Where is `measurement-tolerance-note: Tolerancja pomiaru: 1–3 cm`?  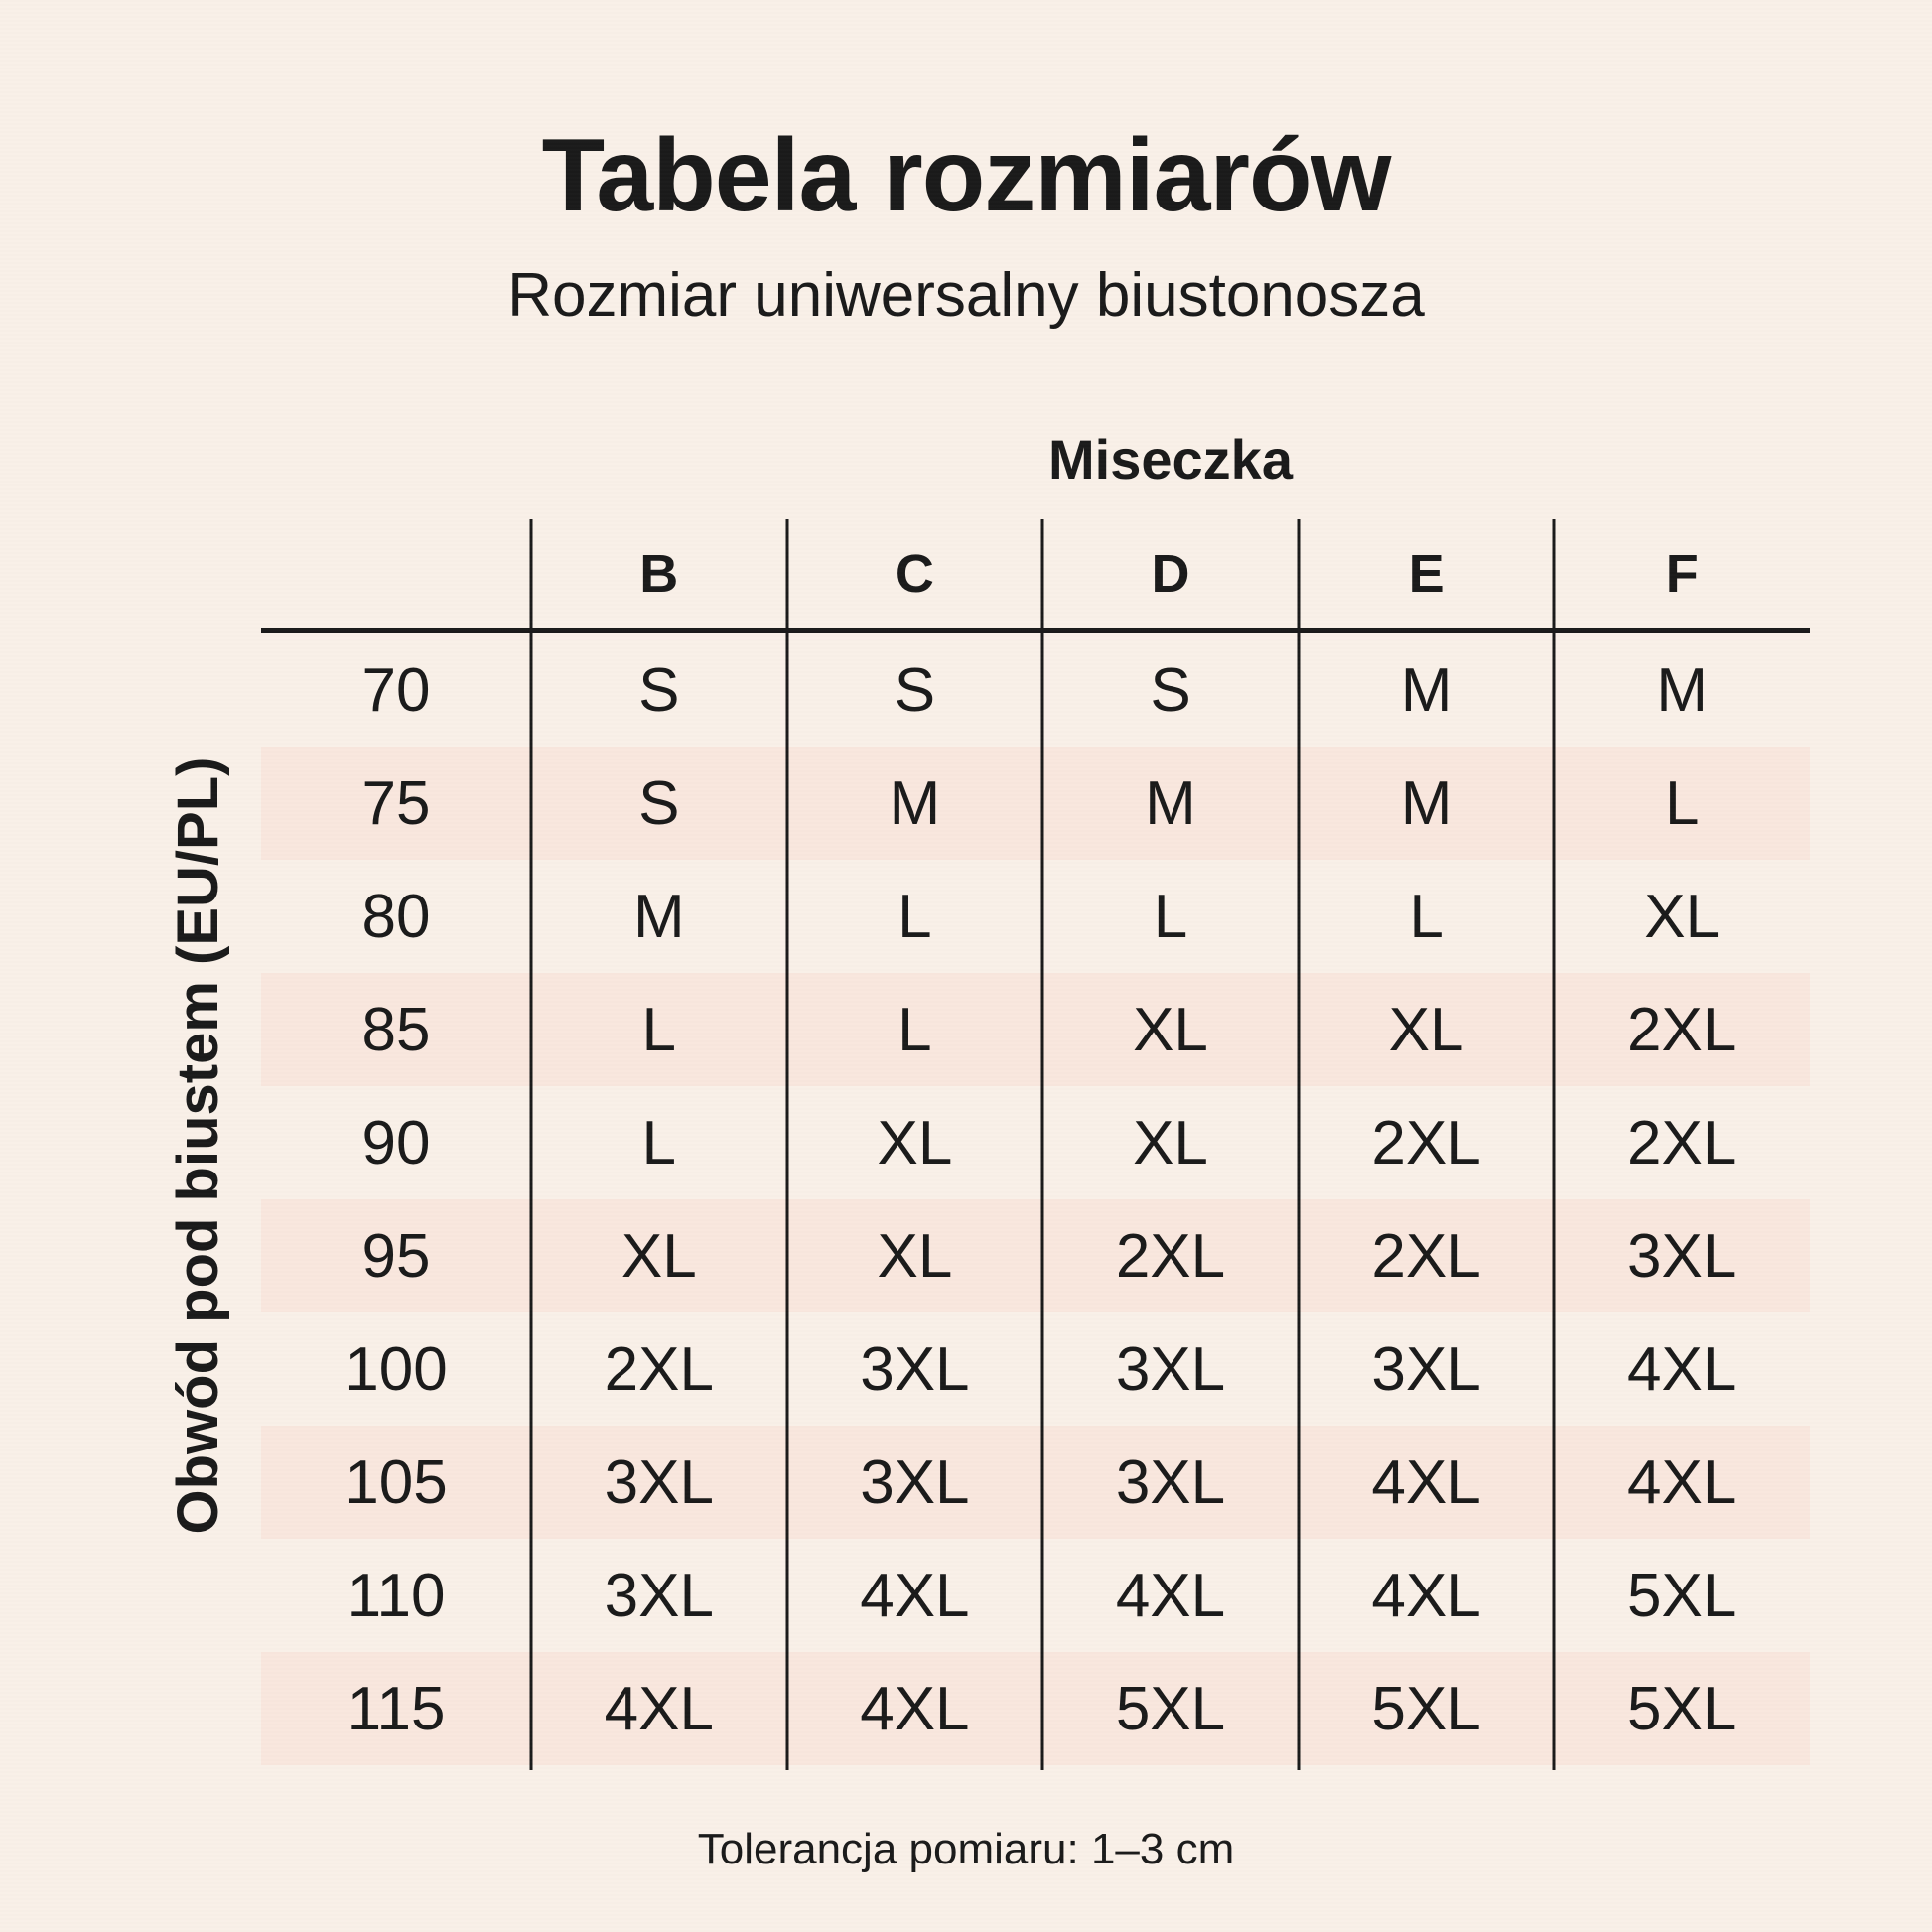
measurement-tolerance-note: Tolerancja pomiaru: 1–3 cm is located at coordinates (966, 1849).